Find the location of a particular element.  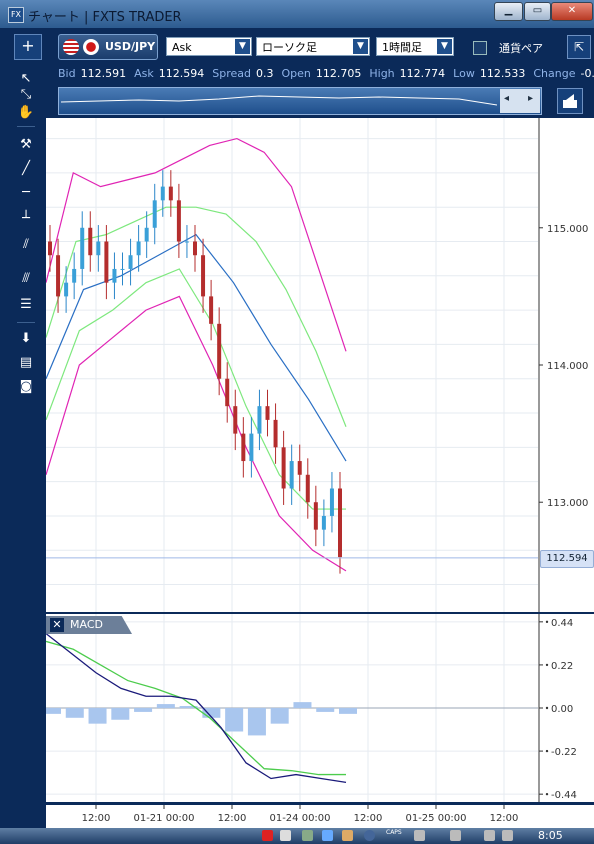

navigator-line is located at coordinates (279, 100).